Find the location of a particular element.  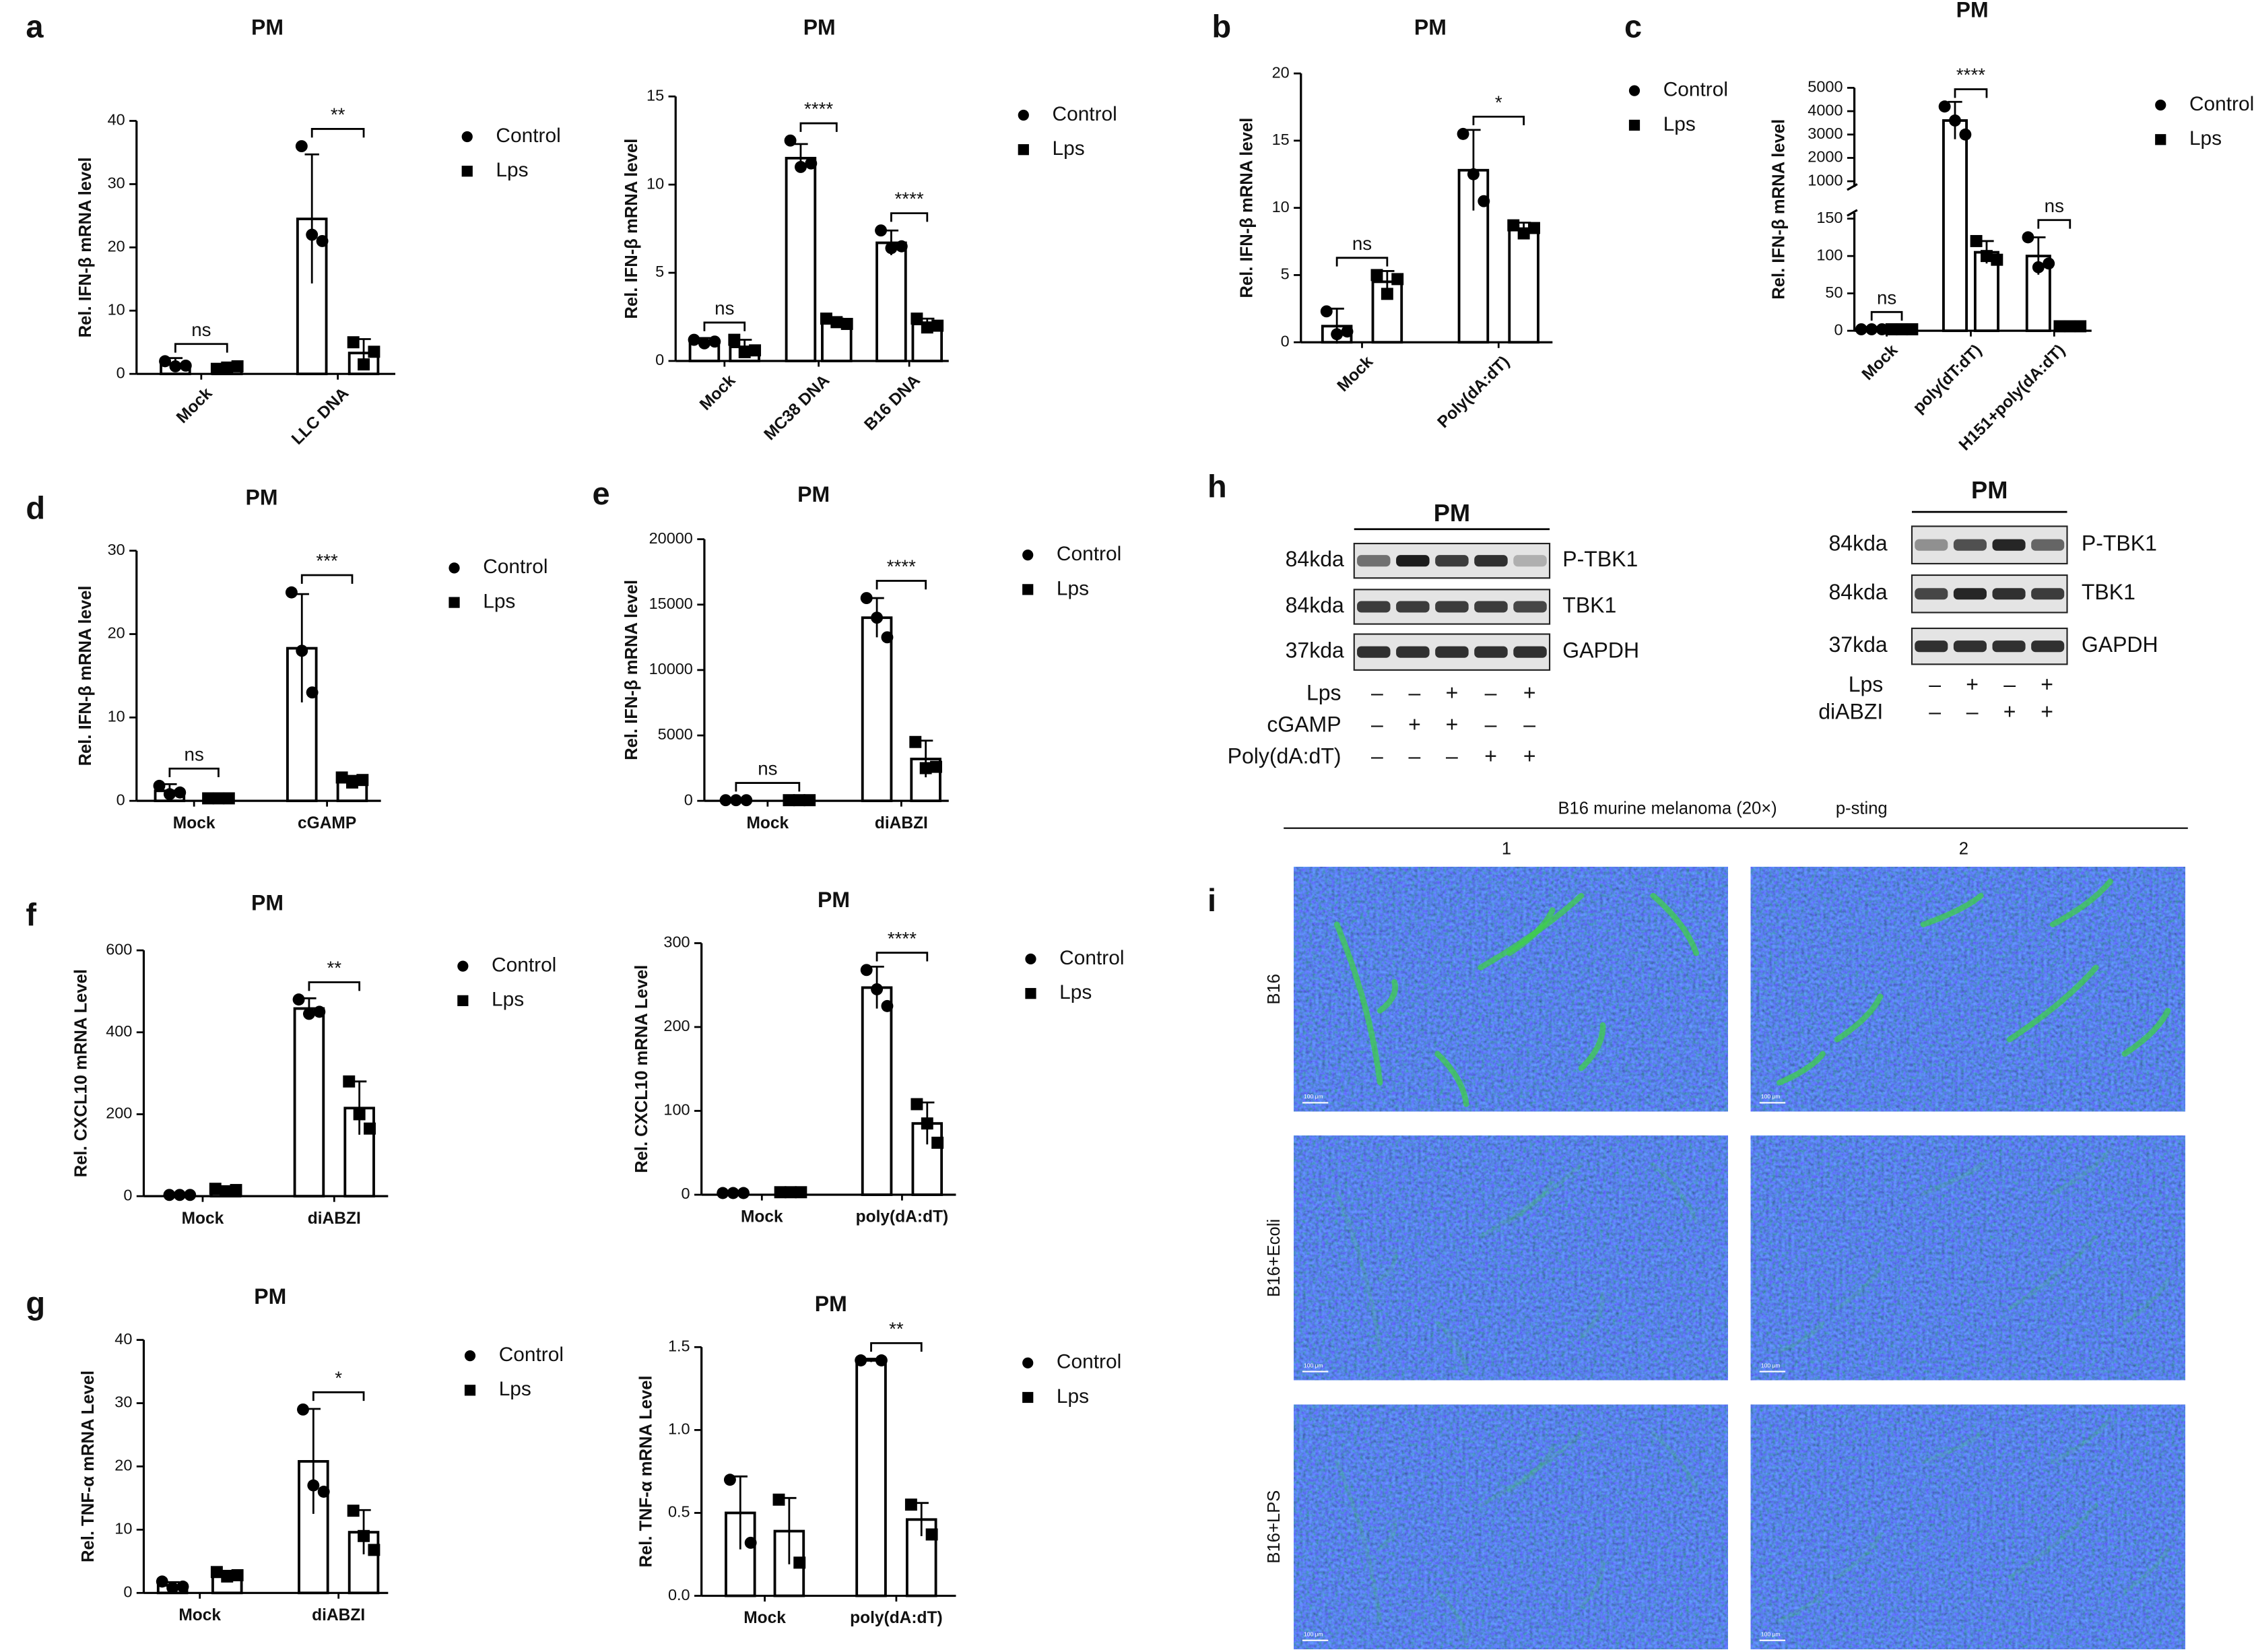

panel-label: a is located at coordinates (35, 26).